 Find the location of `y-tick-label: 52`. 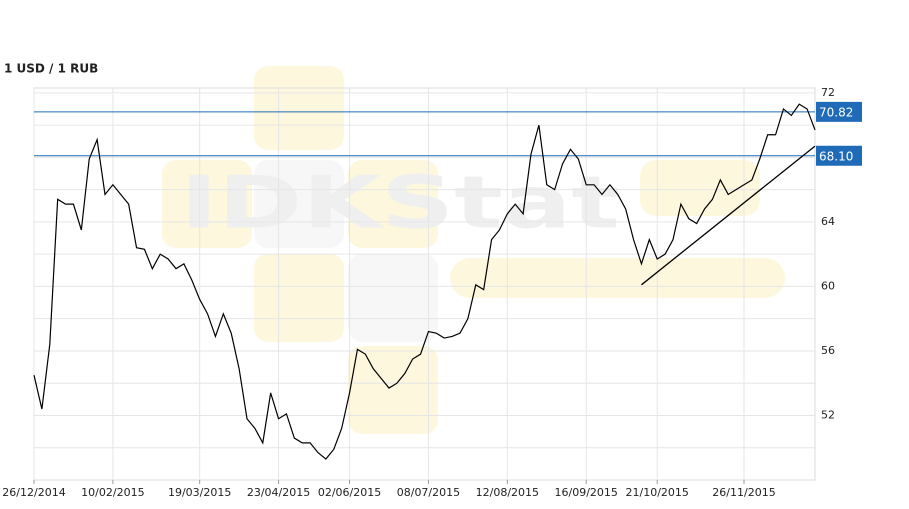

y-tick-label: 52 is located at coordinates (828, 414).